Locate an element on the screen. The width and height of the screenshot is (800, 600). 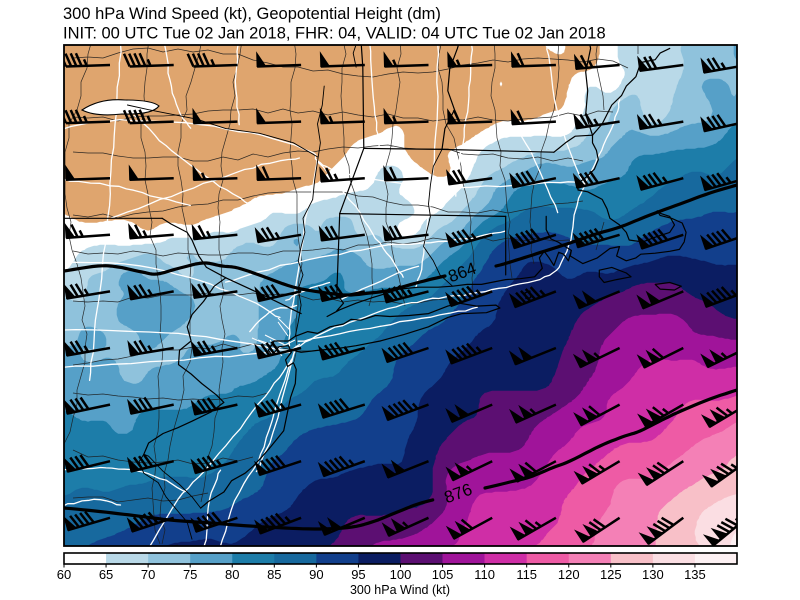
svg-text: 90 is located at coordinates (316, 574).